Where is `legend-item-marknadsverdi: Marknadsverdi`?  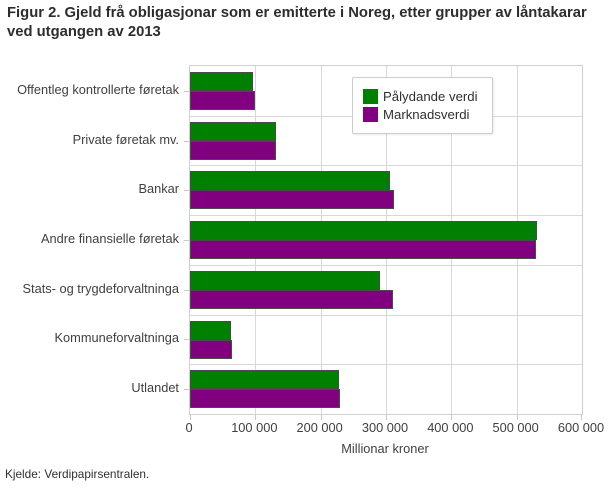 legend-item-marknadsverdi: Marknadsverdi is located at coordinates (420, 114).